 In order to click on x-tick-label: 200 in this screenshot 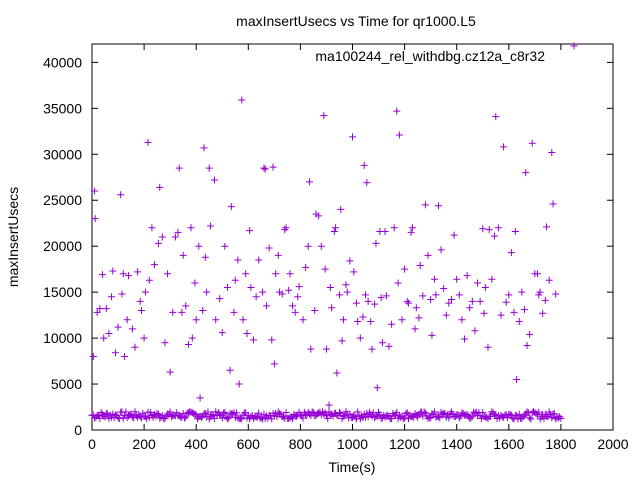, I will do `click(144, 444)`.